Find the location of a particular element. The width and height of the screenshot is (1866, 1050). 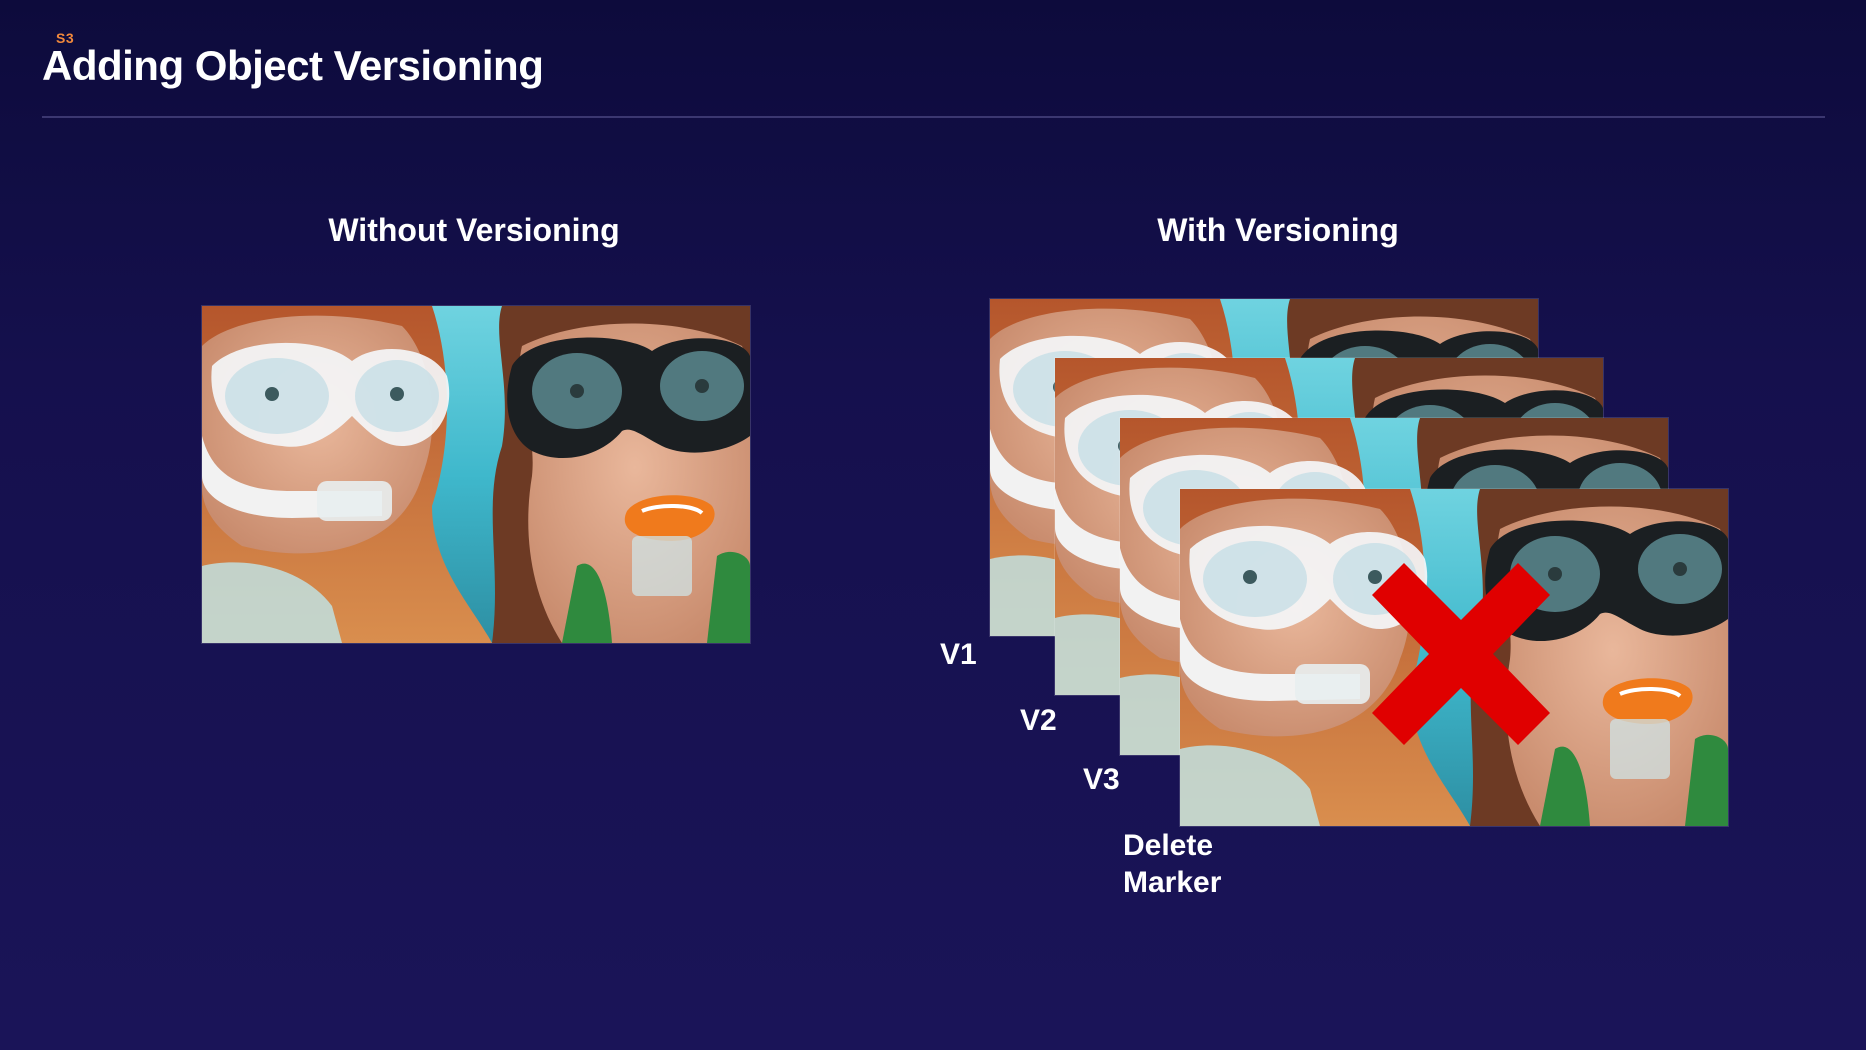

version-label-v2: V2 is located at coordinates (1038, 720).